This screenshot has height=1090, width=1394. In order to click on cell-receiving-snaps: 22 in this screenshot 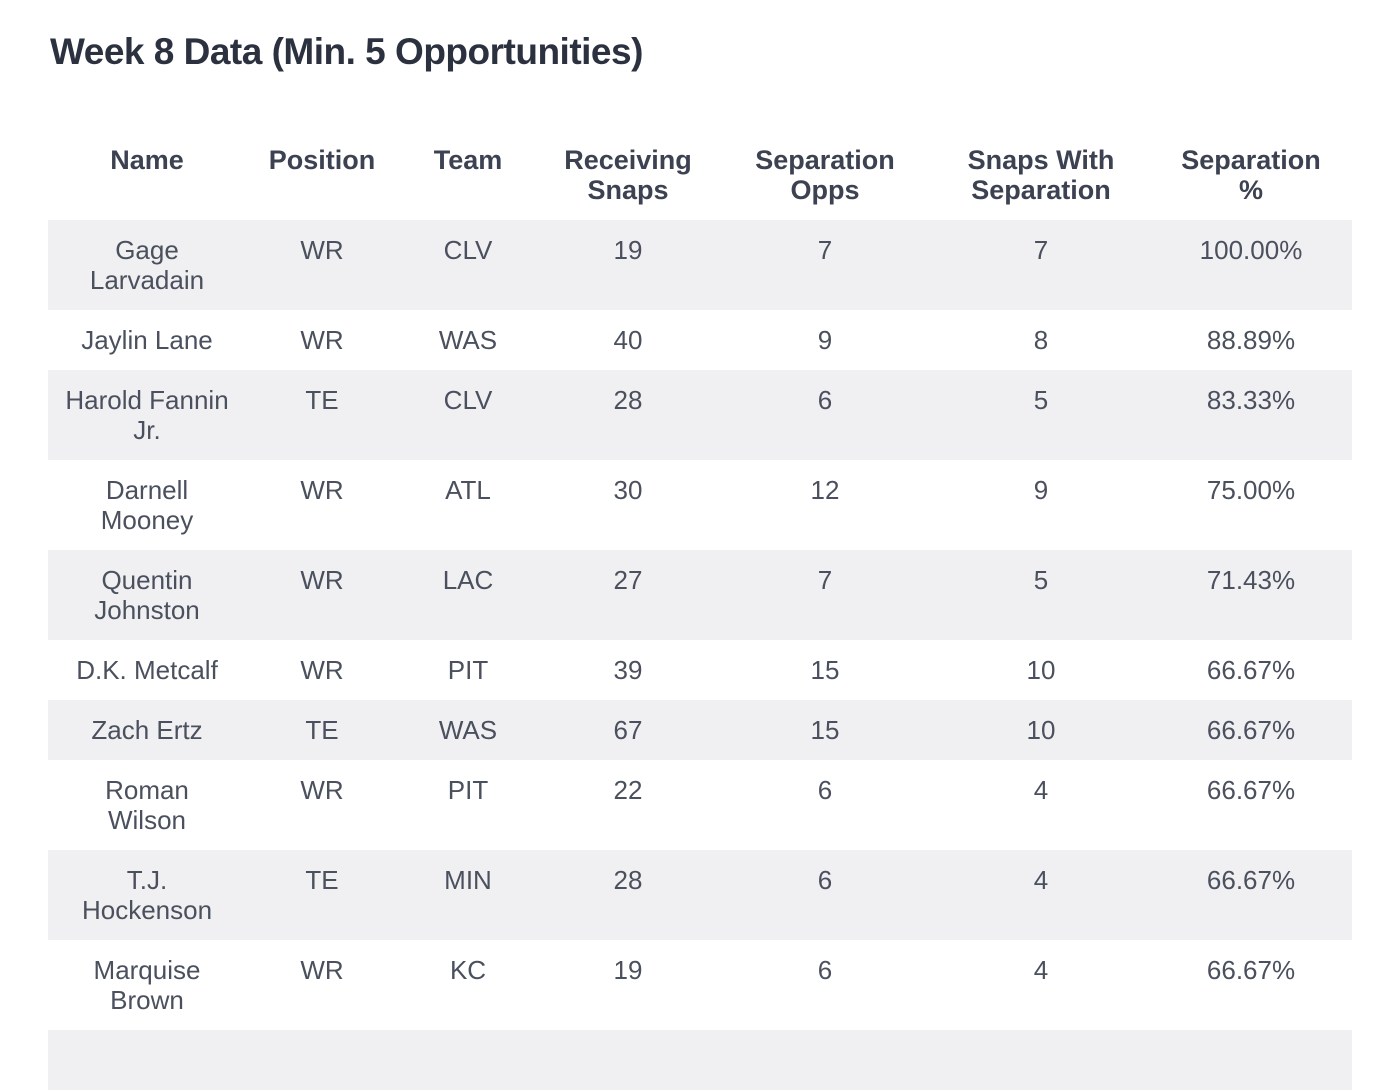, I will do `click(628, 790)`.